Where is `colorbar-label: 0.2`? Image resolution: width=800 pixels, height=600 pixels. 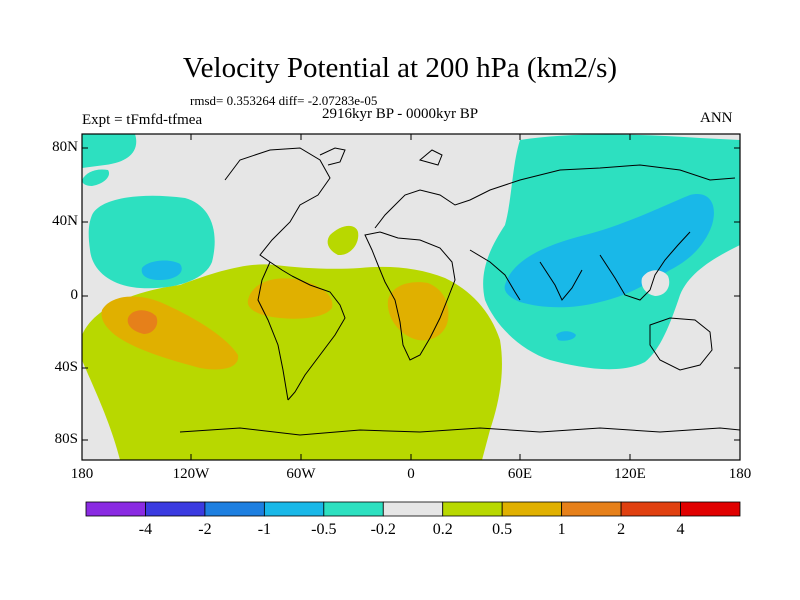
colorbar-label: 0.2 is located at coordinates (442, 529).